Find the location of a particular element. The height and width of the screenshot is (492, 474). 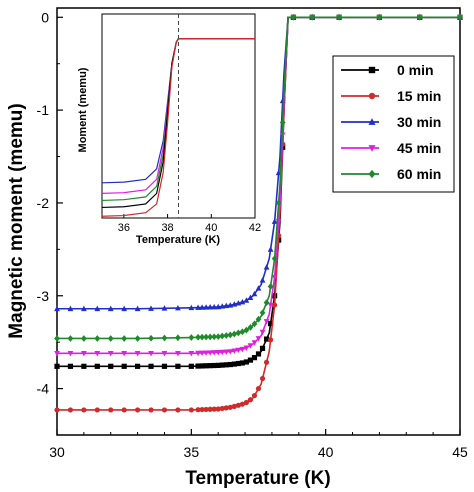

main-y-axis-title: Magnetic moment (memu) is located at coordinates (16, 220).